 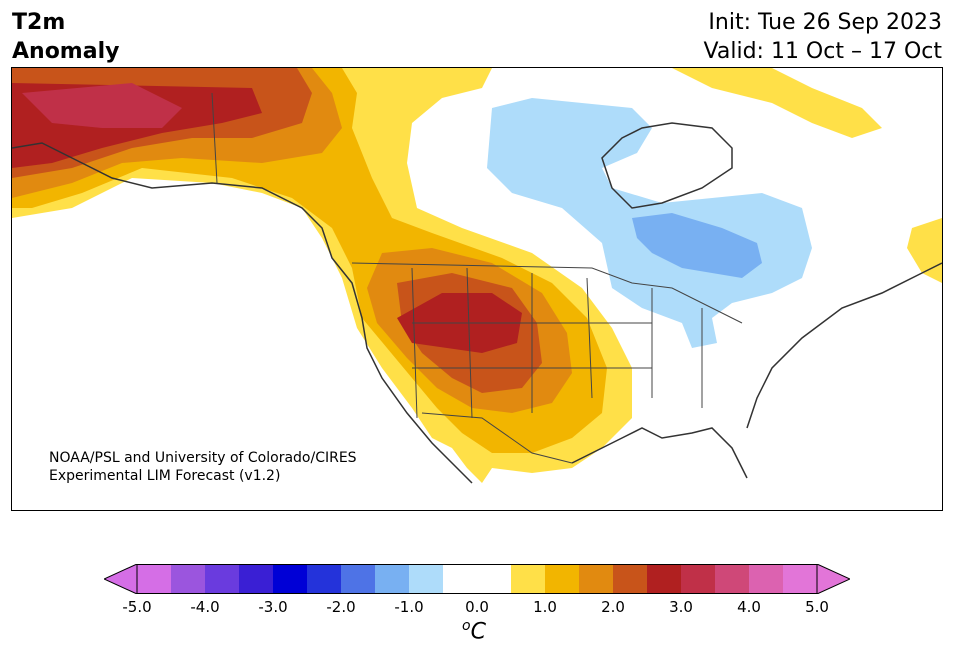 What do you see at coordinates (825, 22) in the screenshot?
I see `init-date: Init: Tue 26 Sep 2023` at bounding box center [825, 22].